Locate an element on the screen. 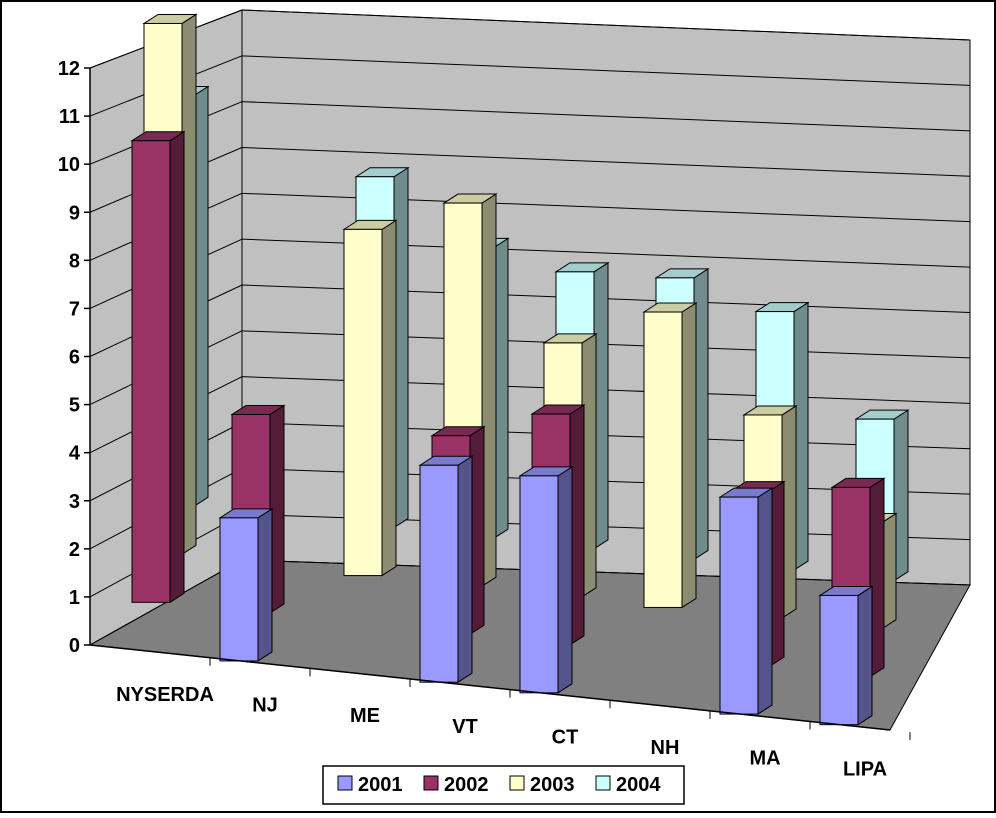  legend-label-2003: 2003 is located at coordinates (552, 785).